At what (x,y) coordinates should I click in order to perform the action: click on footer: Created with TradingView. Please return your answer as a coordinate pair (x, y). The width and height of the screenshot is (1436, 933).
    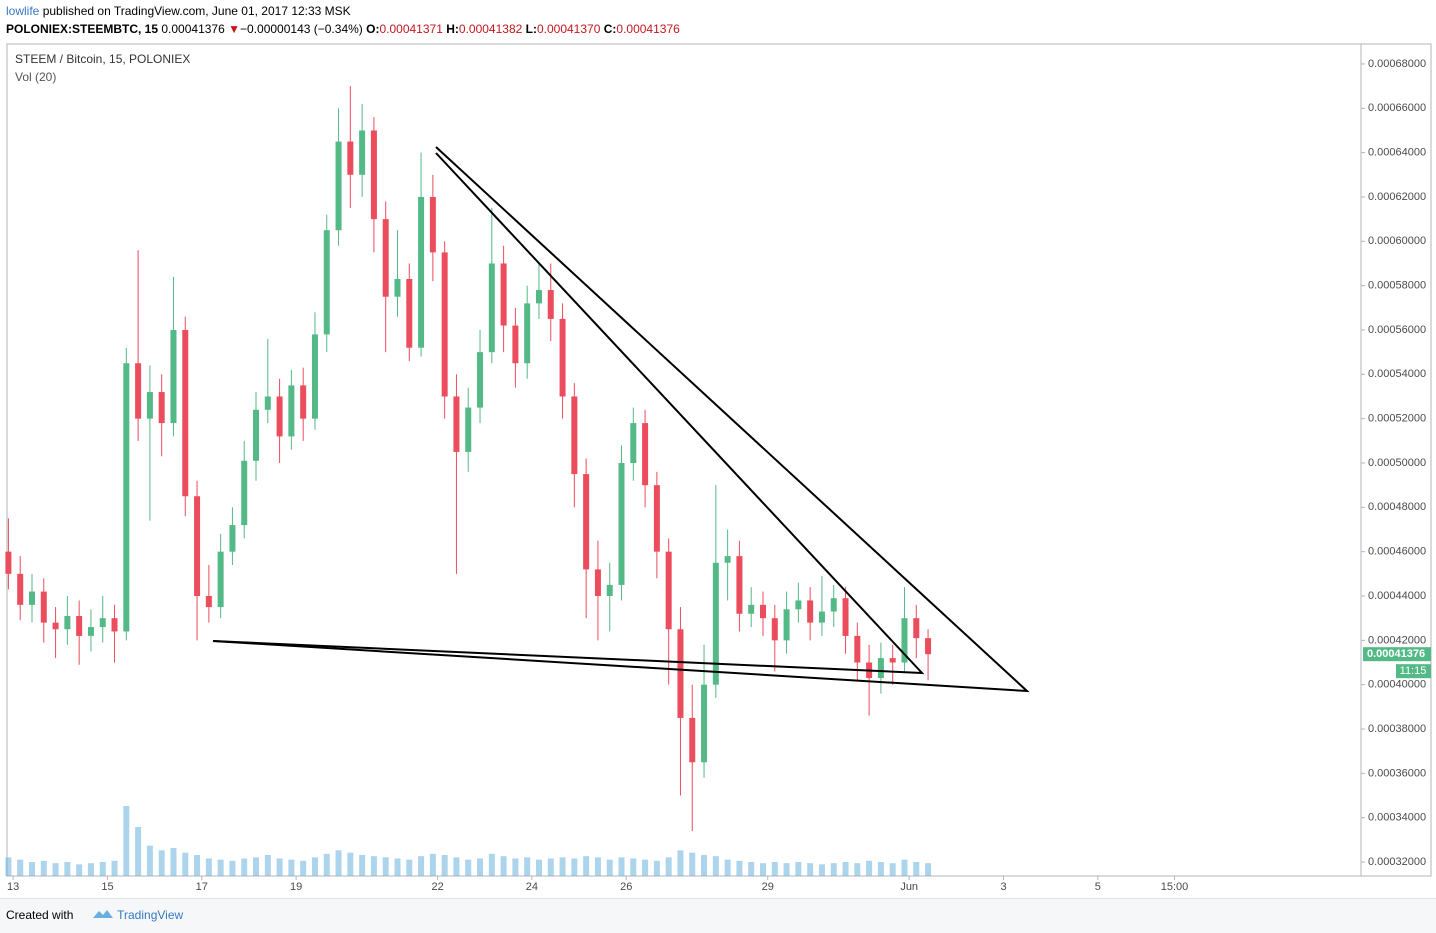
    Looking at the image, I should click on (718, 915).